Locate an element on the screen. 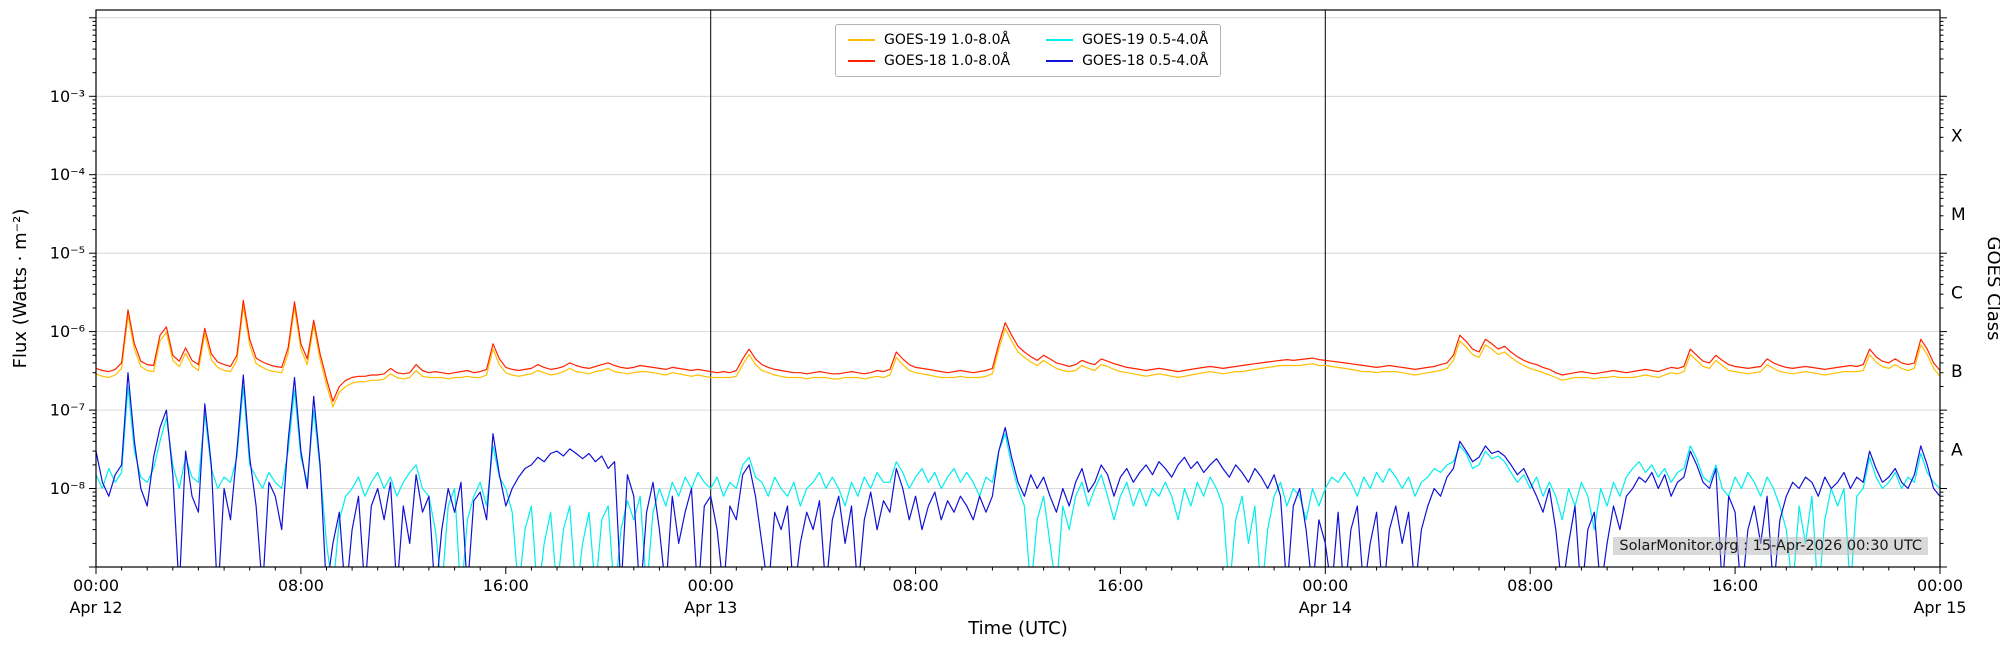  legend-entry-goes19-long: GOES-19 1.0-8.0Å is located at coordinates (929, 40).